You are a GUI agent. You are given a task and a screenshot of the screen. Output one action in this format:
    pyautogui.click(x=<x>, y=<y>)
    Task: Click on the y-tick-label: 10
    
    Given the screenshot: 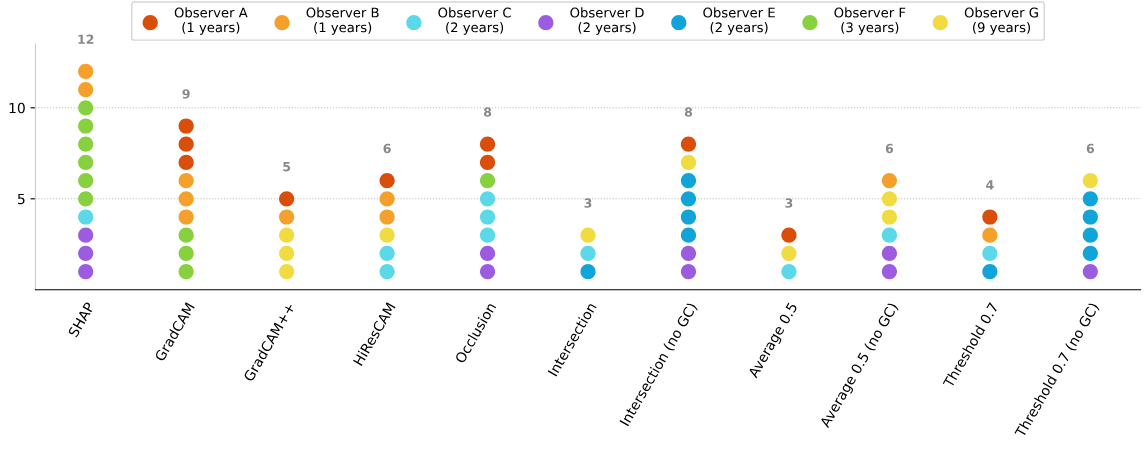 What is the action you would take?
    pyautogui.click(x=17, y=108)
    